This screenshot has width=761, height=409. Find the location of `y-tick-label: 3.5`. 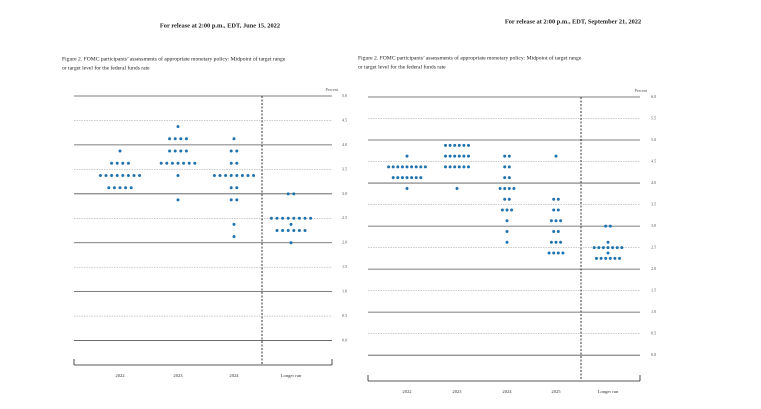

y-tick-label: 3.5 is located at coordinates (653, 204).